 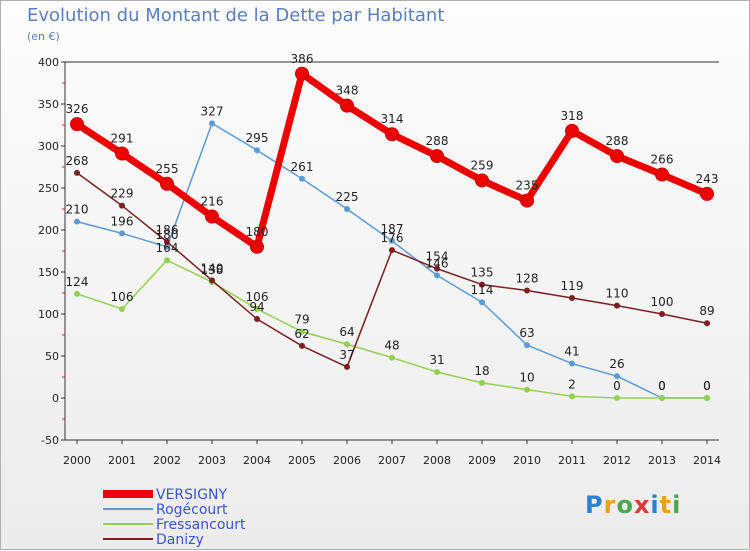 What do you see at coordinates (302, 59) in the screenshot?
I see `data-label: 386` at bounding box center [302, 59].